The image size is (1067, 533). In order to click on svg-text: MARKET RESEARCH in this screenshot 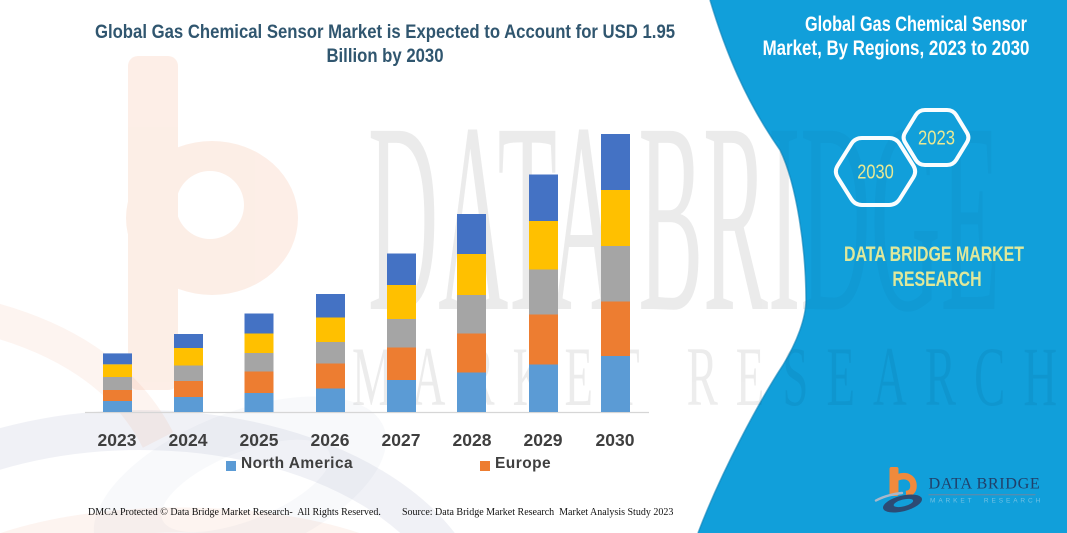, I will do `click(986, 501)`.